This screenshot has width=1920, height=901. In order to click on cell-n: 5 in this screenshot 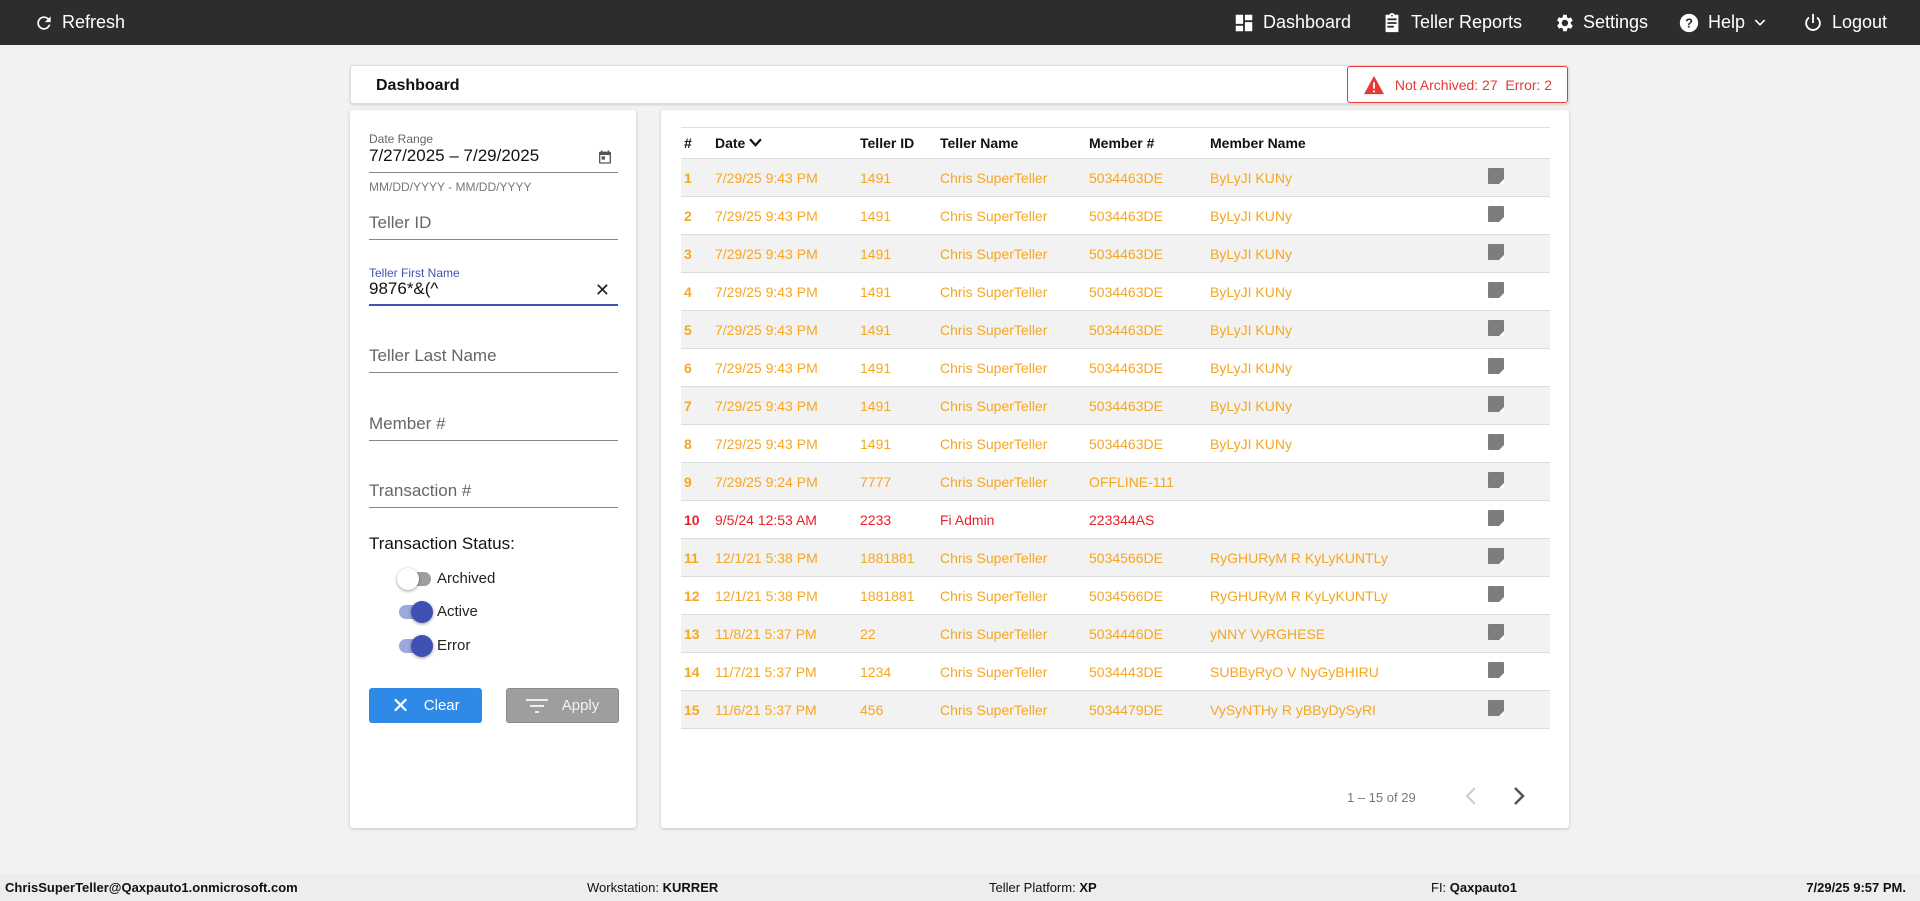, I will do `click(696, 329)`.